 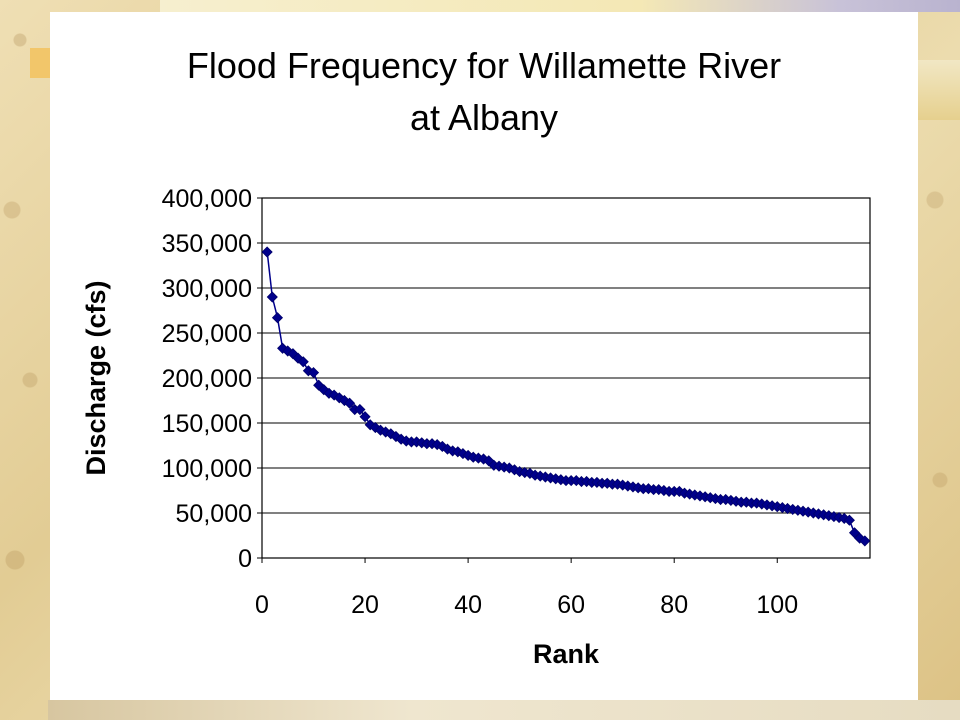 What do you see at coordinates (96, 377) in the screenshot?
I see `y-axis-title: Discharge (cfs)` at bounding box center [96, 377].